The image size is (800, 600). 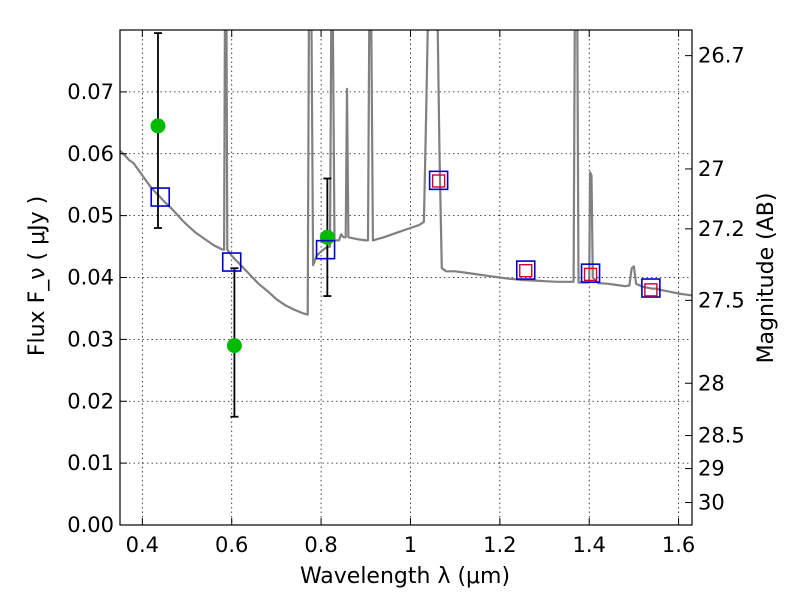 I want to click on x-tick-label: 1.6, so click(x=678, y=545).